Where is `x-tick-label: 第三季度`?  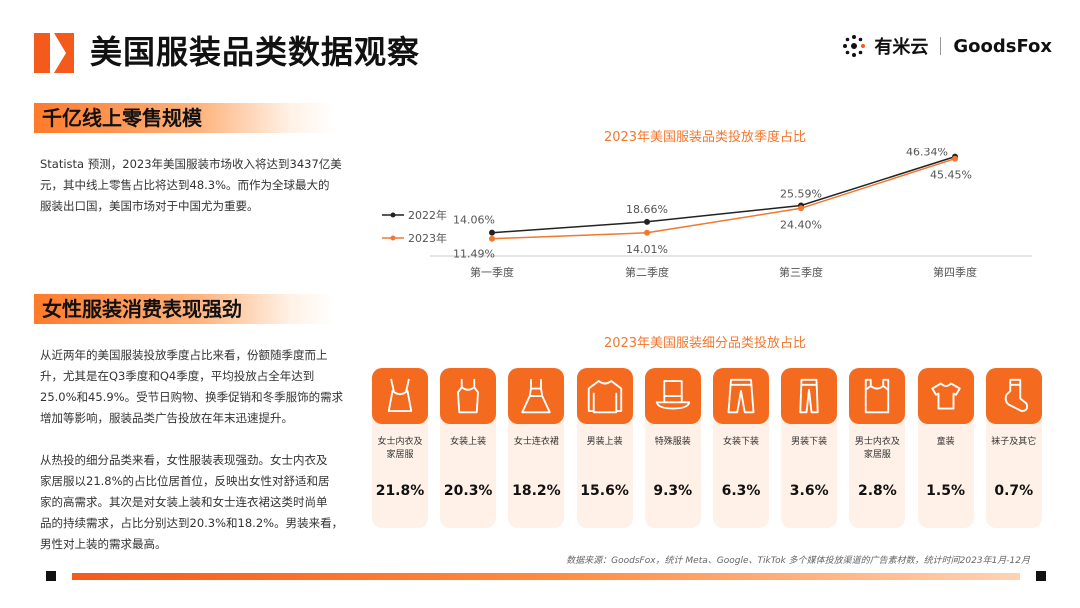 x-tick-label: 第三季度 is located at coordinates (801, 272).